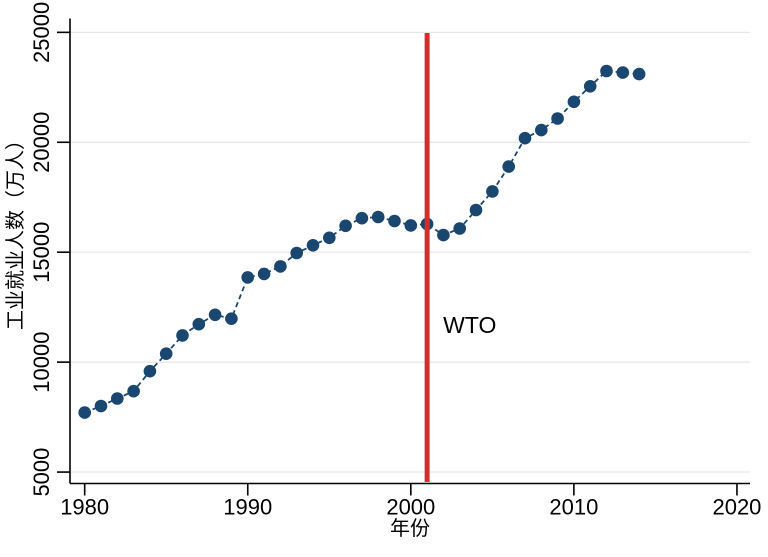  What do you see at coordinates (573, 507) in the screenshot?
I see `x-tick-label: 2010` at bounding box center [573, 507].